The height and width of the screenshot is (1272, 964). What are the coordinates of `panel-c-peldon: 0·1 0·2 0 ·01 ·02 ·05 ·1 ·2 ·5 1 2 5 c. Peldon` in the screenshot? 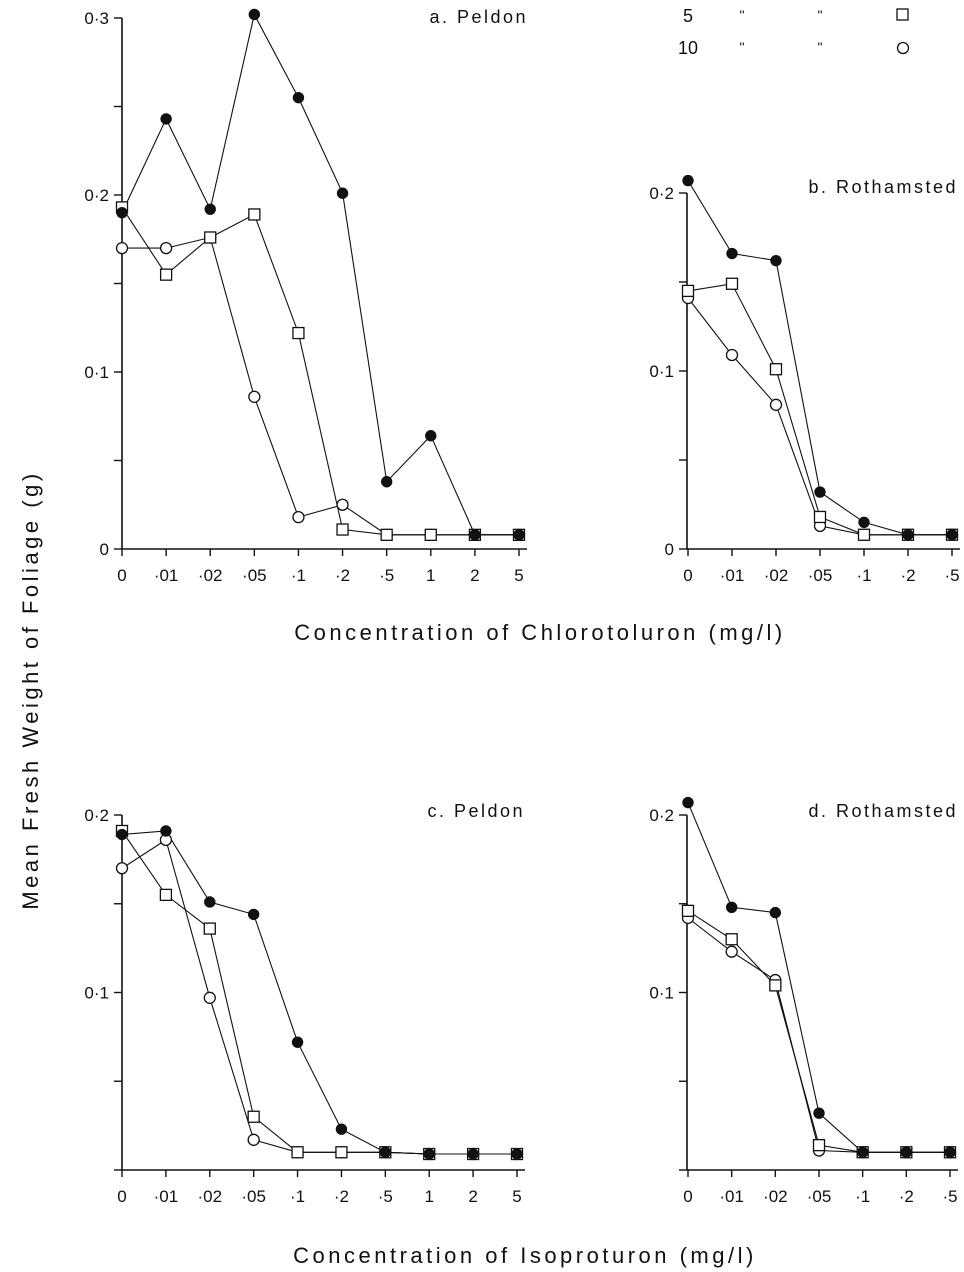 It's located at (304, 1003).